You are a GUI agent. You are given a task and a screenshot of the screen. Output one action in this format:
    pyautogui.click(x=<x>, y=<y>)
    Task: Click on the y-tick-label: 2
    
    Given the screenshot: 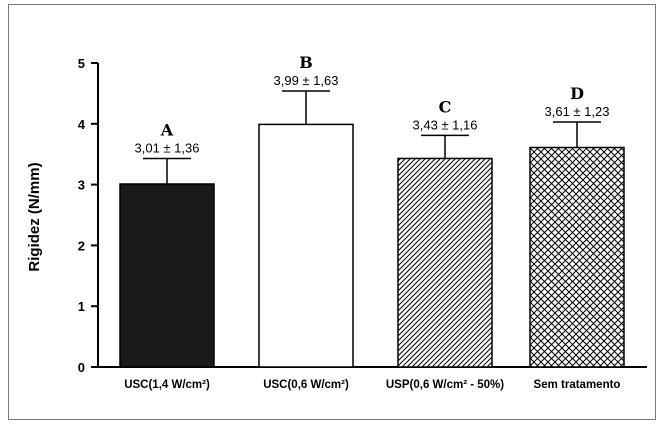 What is the action you would take?
    pyautogui.click(x=81, y=245)
    